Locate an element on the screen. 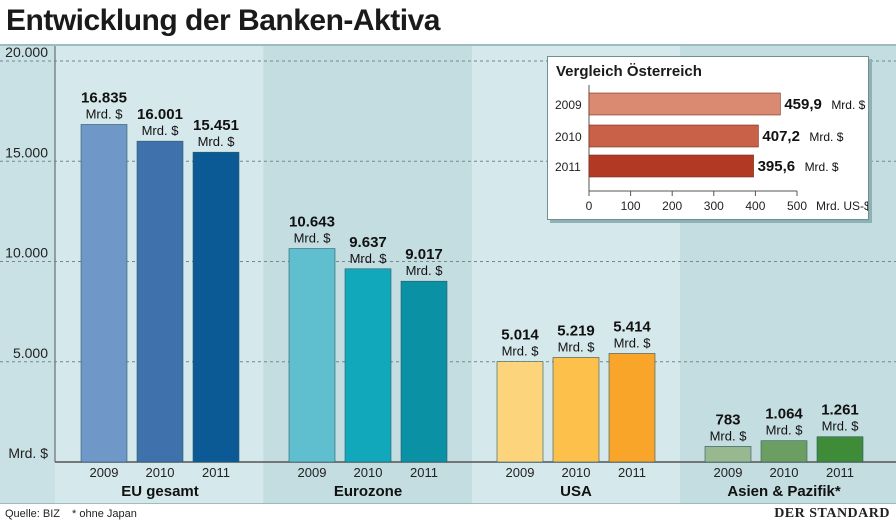 The height and width of the screenshot is (524, 896). footnote: * ohne Japan is located at coordinates (104, 514).